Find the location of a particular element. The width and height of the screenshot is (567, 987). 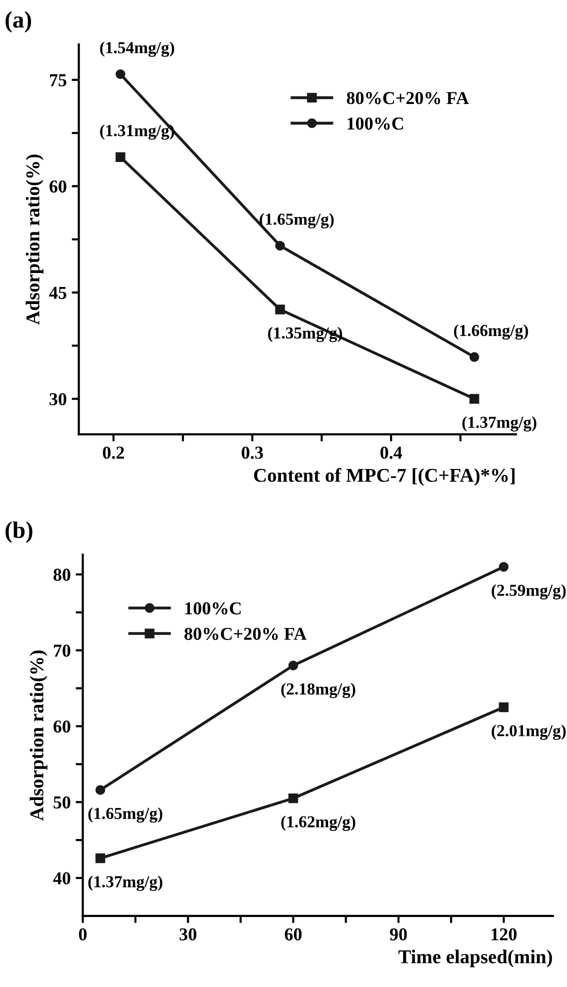

x-tick-label: 0.3 is located at coordinates (252, 452).